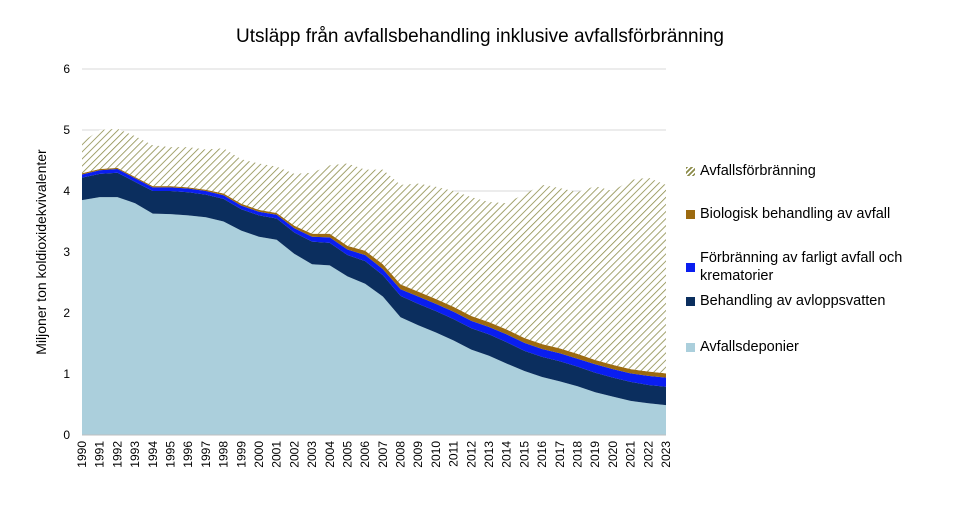  Describe the element at coordinates (749, 347) in the screenshot. I see `legend-label: Avfallsdeponier` at that location.